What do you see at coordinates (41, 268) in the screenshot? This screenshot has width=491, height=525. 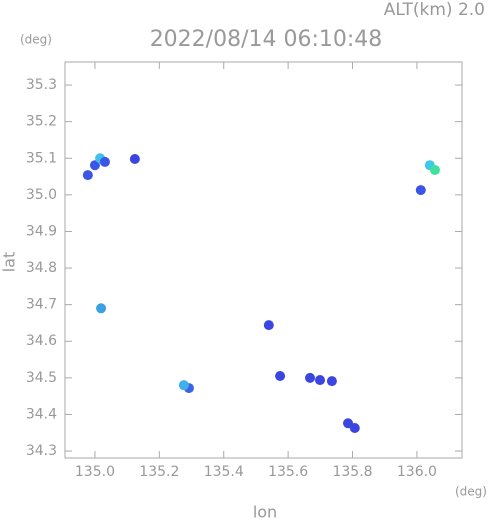 I see `y-tick-label: 34.8` at bounding box center [41, 268].